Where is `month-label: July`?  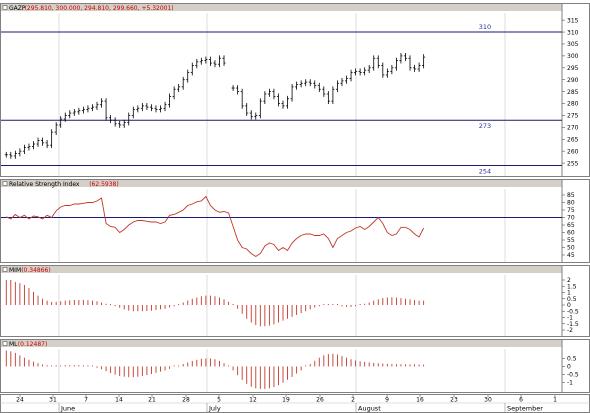 month-label: July is located at coordinates (214, 409).